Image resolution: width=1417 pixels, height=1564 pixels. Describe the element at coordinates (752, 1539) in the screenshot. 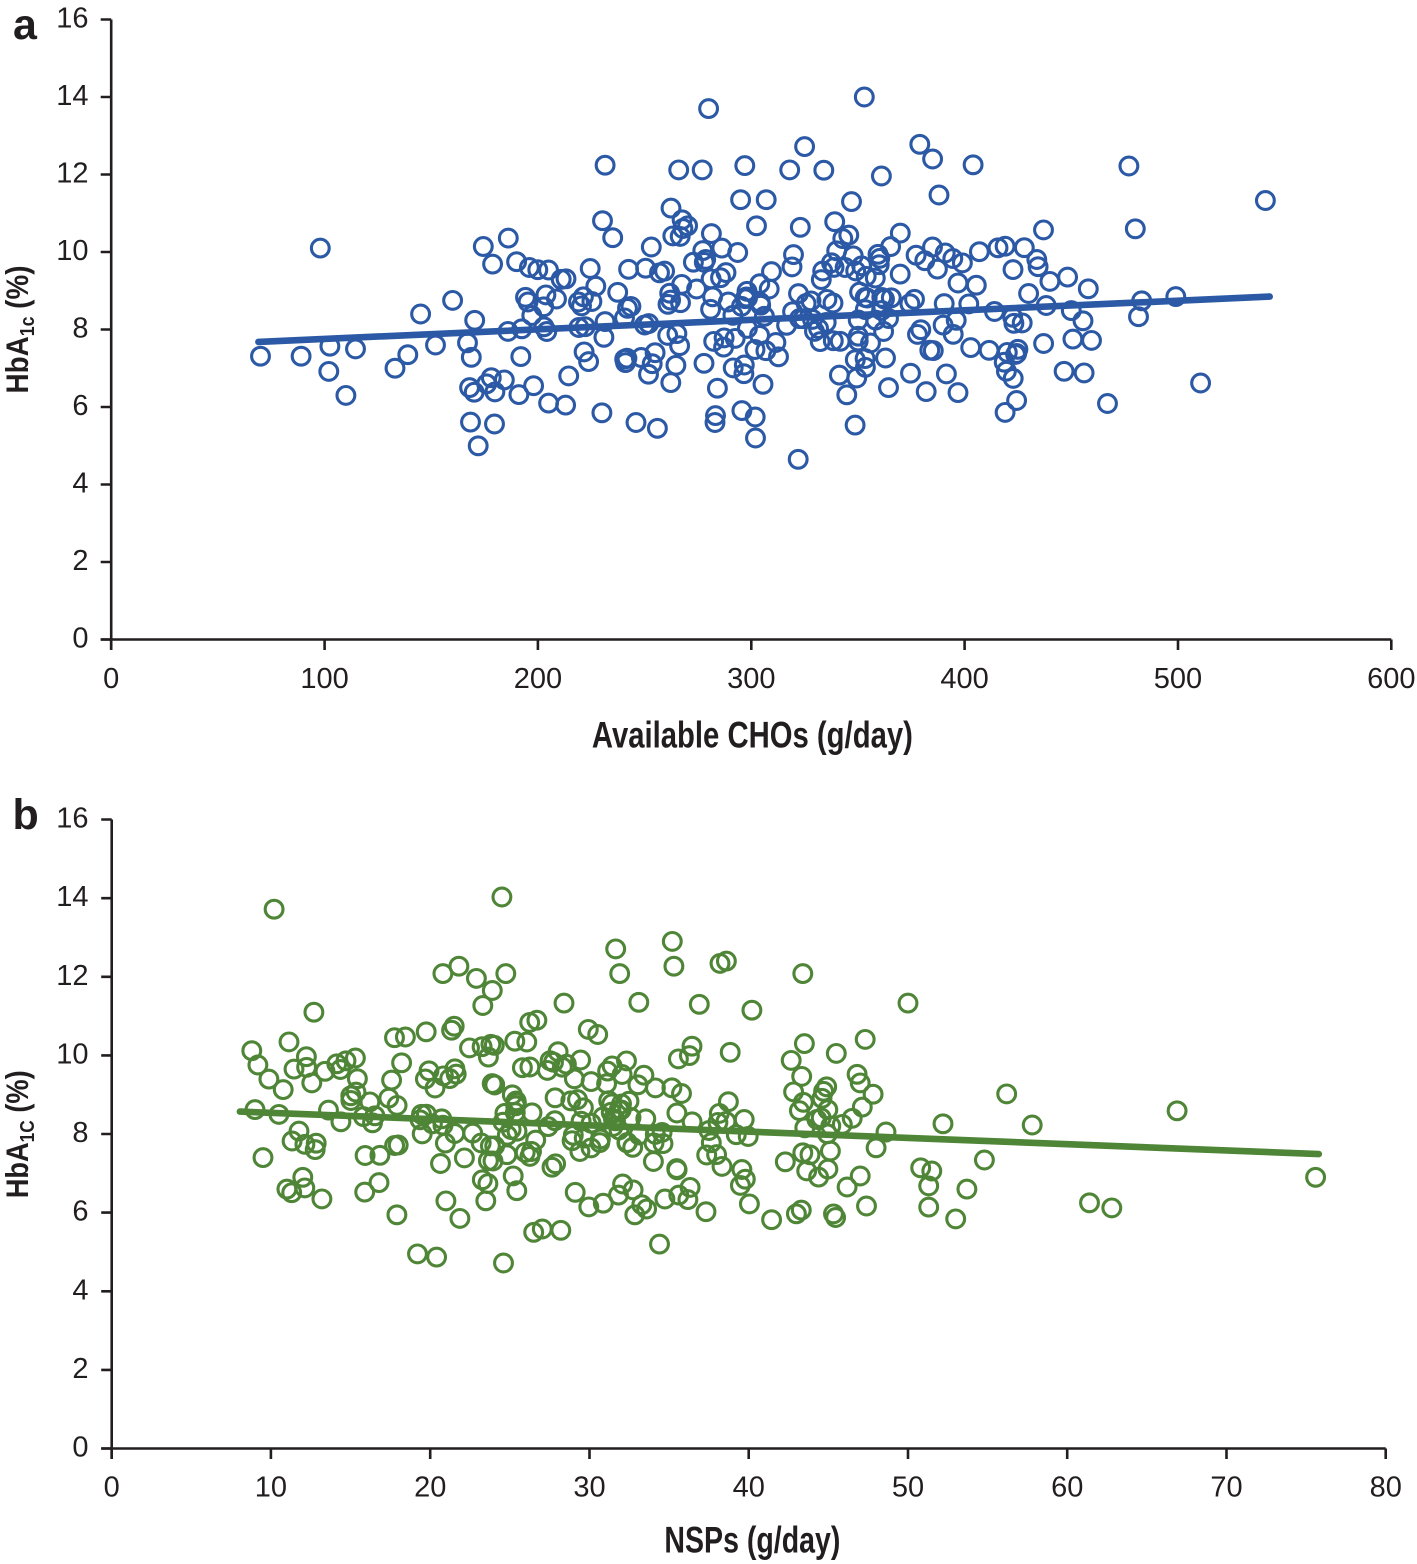

I see `svg-text: NSPs (g/day)` at that location.